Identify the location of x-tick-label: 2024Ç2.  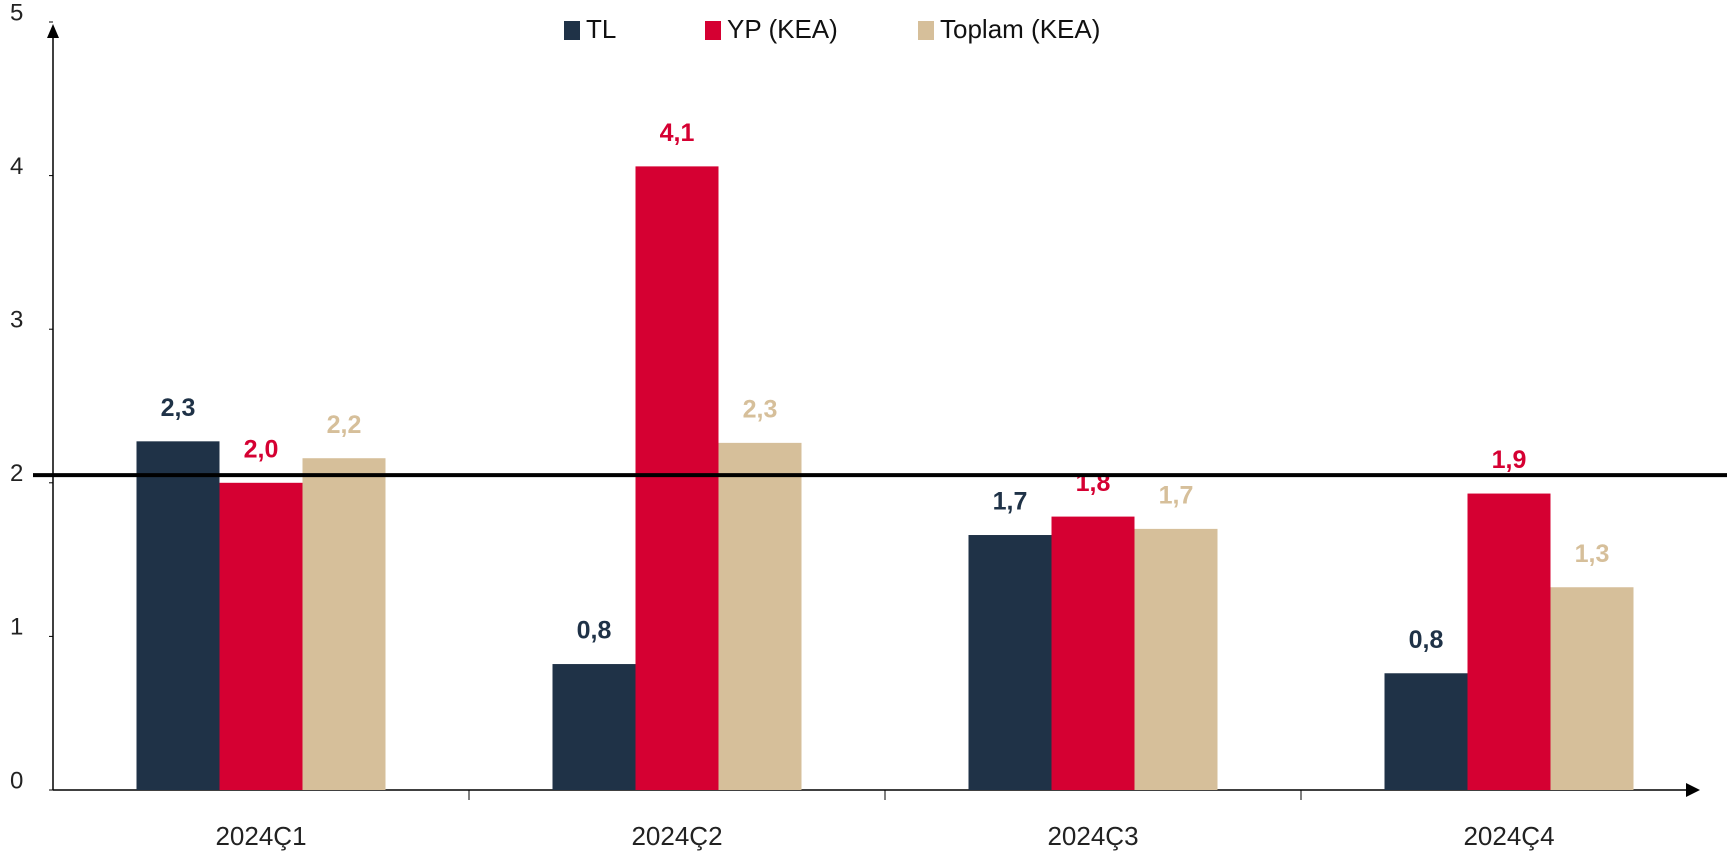
(676, 836).